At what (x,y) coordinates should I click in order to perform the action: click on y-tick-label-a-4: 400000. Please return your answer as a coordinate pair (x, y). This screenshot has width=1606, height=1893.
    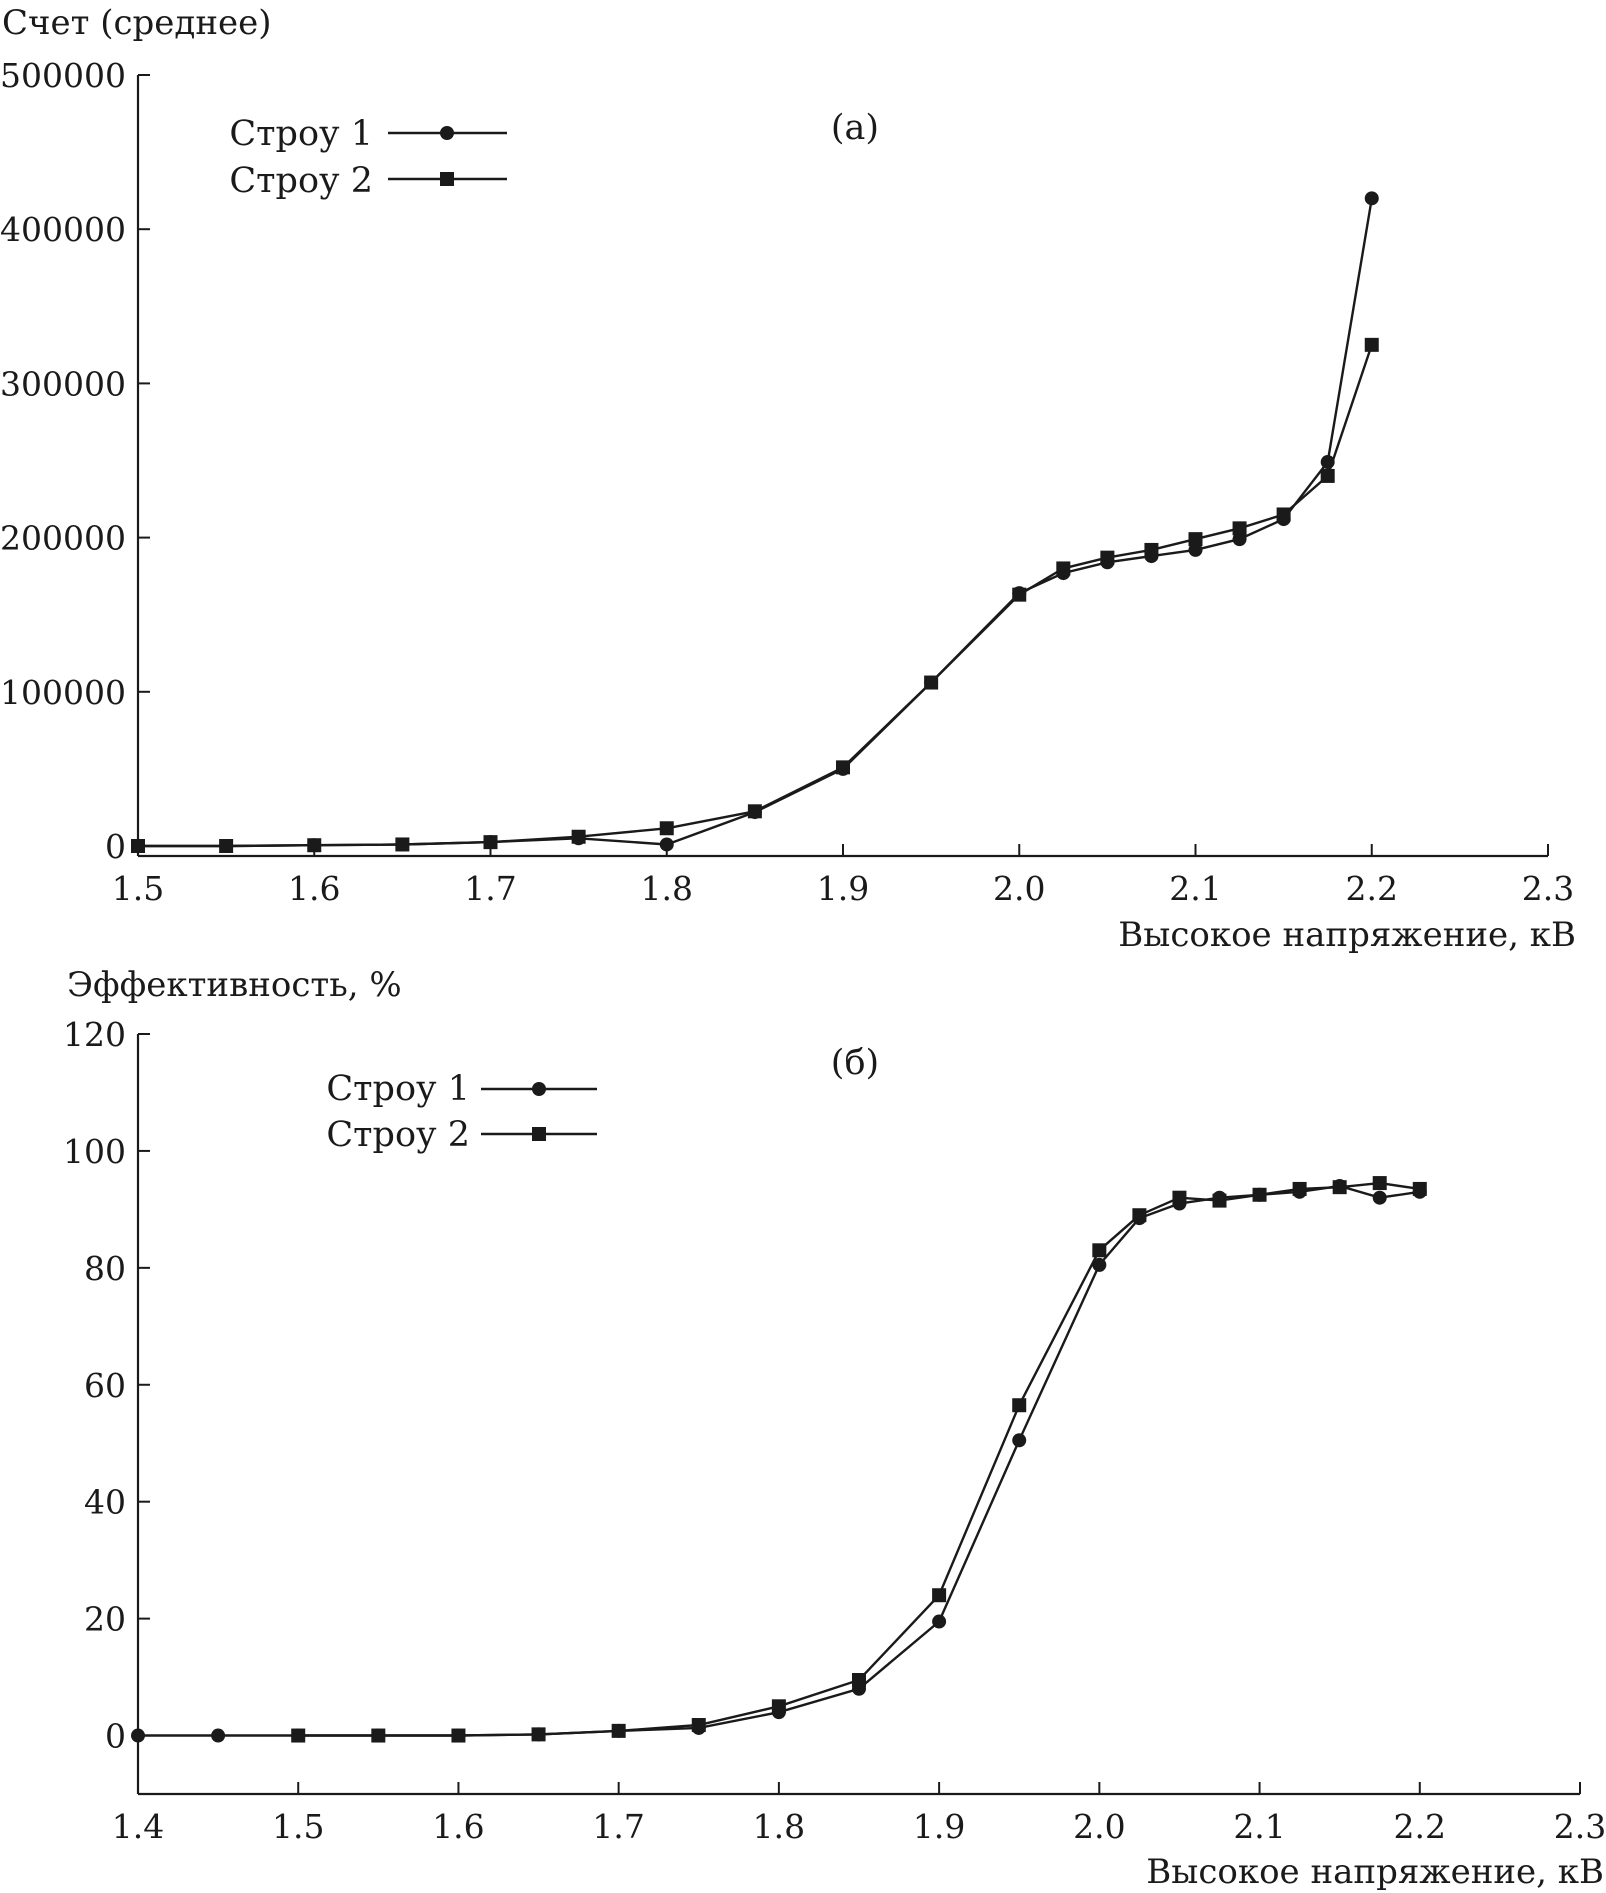
    Looking at the image, I should click on (63, 229).